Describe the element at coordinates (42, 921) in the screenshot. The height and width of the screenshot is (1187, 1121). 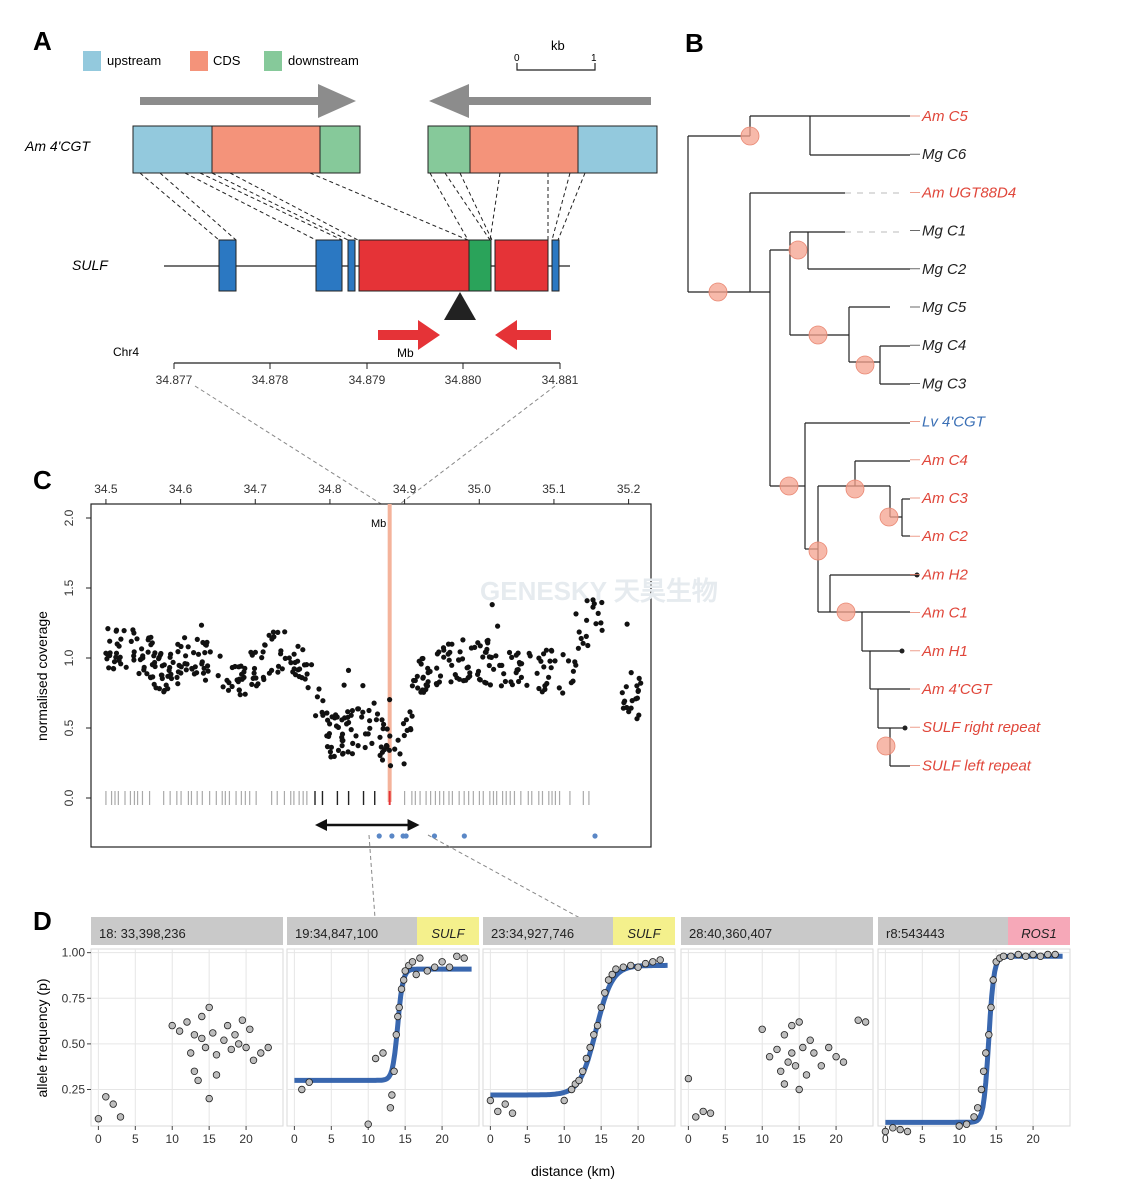
I see `panel-d-label: D` at that location.